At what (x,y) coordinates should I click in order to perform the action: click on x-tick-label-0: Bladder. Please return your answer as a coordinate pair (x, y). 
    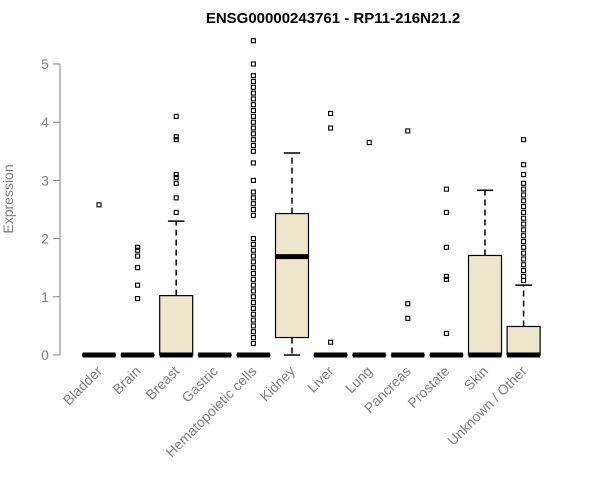
    Looking at the image, I should click on (83, 386).